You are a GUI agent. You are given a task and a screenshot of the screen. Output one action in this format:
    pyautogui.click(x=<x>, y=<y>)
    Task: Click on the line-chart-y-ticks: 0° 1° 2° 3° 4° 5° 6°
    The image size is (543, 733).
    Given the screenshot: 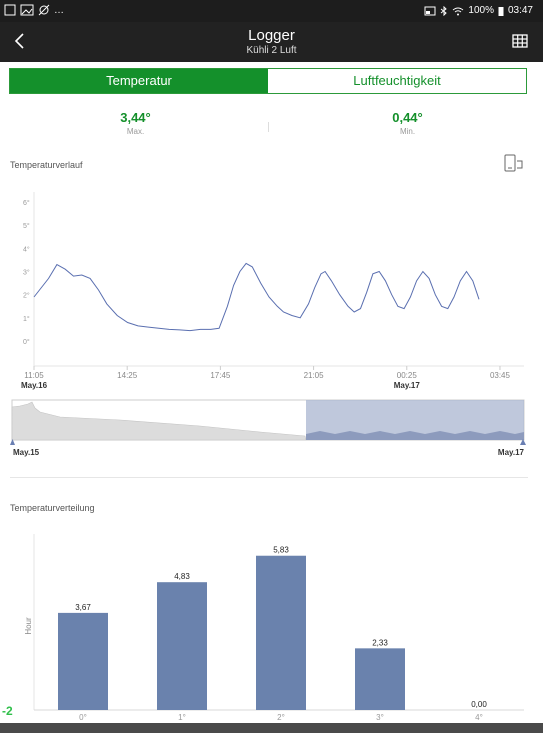 What is the action you would take?
    pyautogui.click(x=26, y=272)
    